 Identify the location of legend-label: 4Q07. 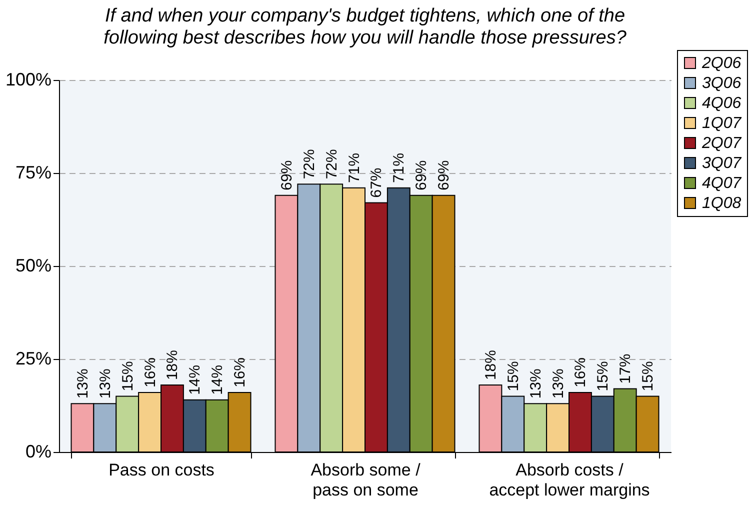
(722, 183).